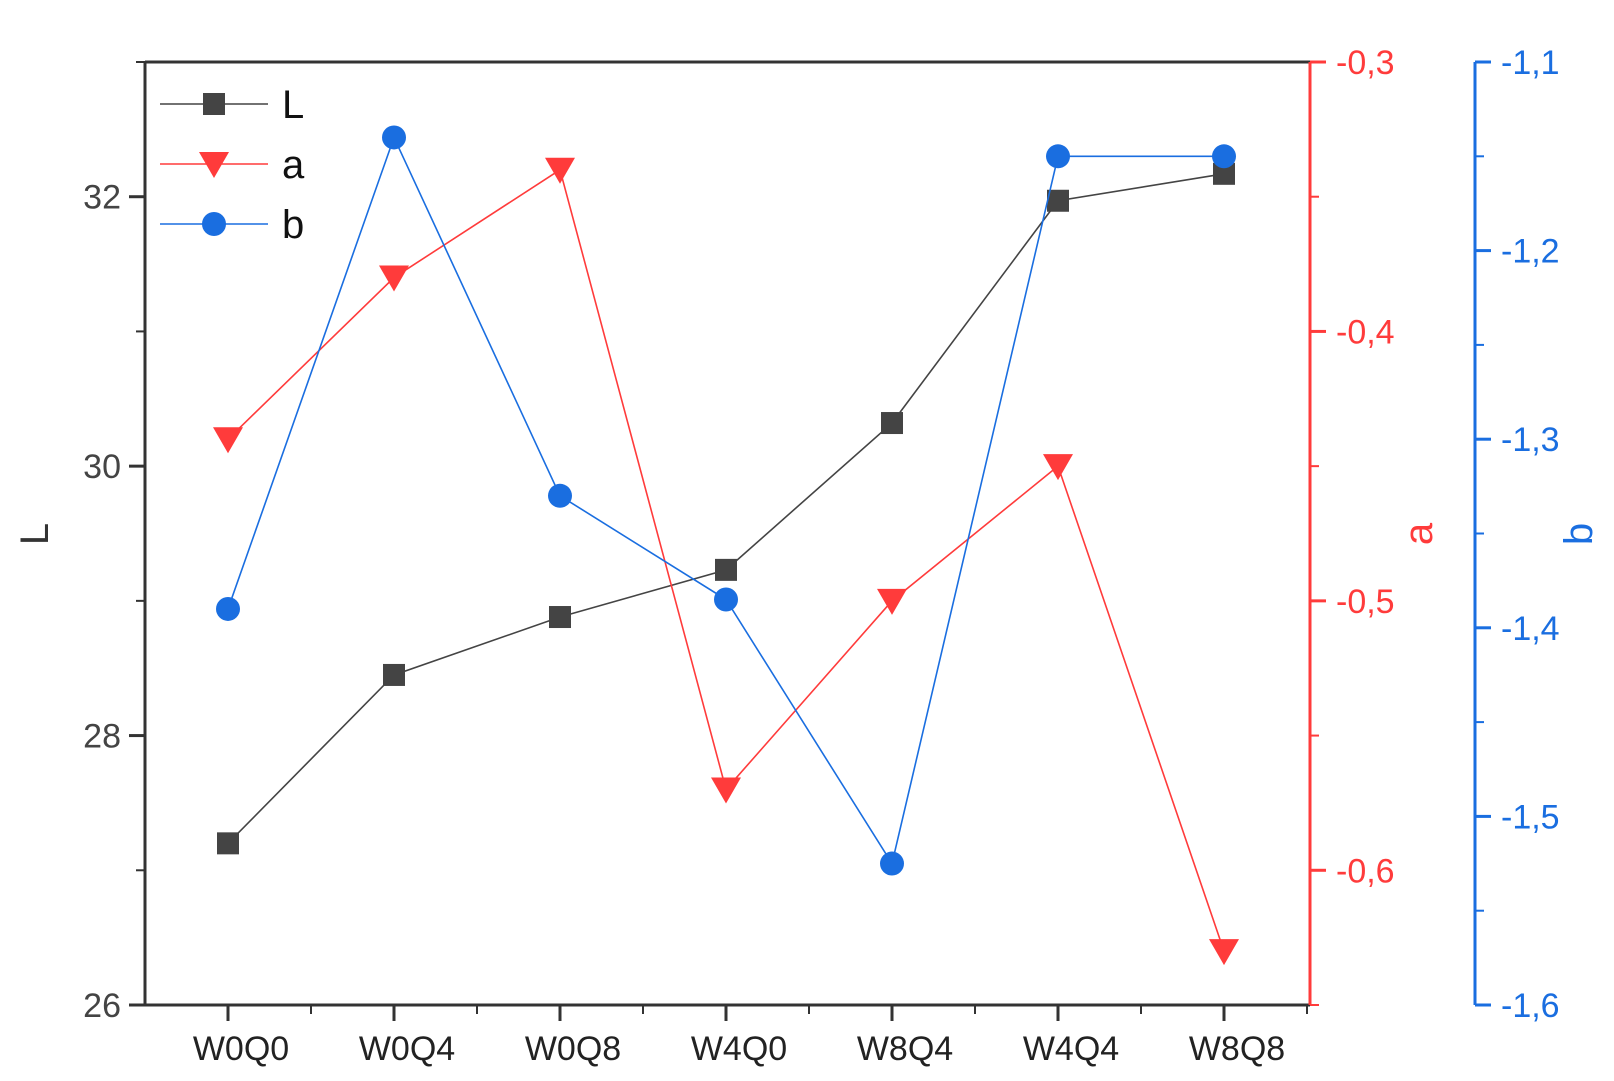 The image size is (1614, 1081). Describe the element at coordinates (293, 225) in the screenshot. I see `legend-label-b: b` at that location.